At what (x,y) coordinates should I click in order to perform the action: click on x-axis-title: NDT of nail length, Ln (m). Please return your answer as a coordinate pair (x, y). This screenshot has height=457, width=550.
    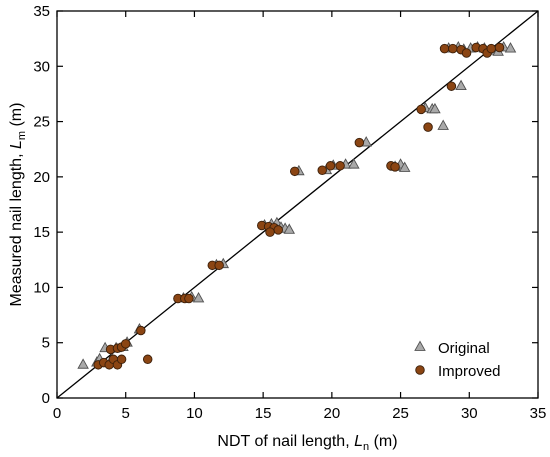
    Looking at the image, I should click on (307, 443).